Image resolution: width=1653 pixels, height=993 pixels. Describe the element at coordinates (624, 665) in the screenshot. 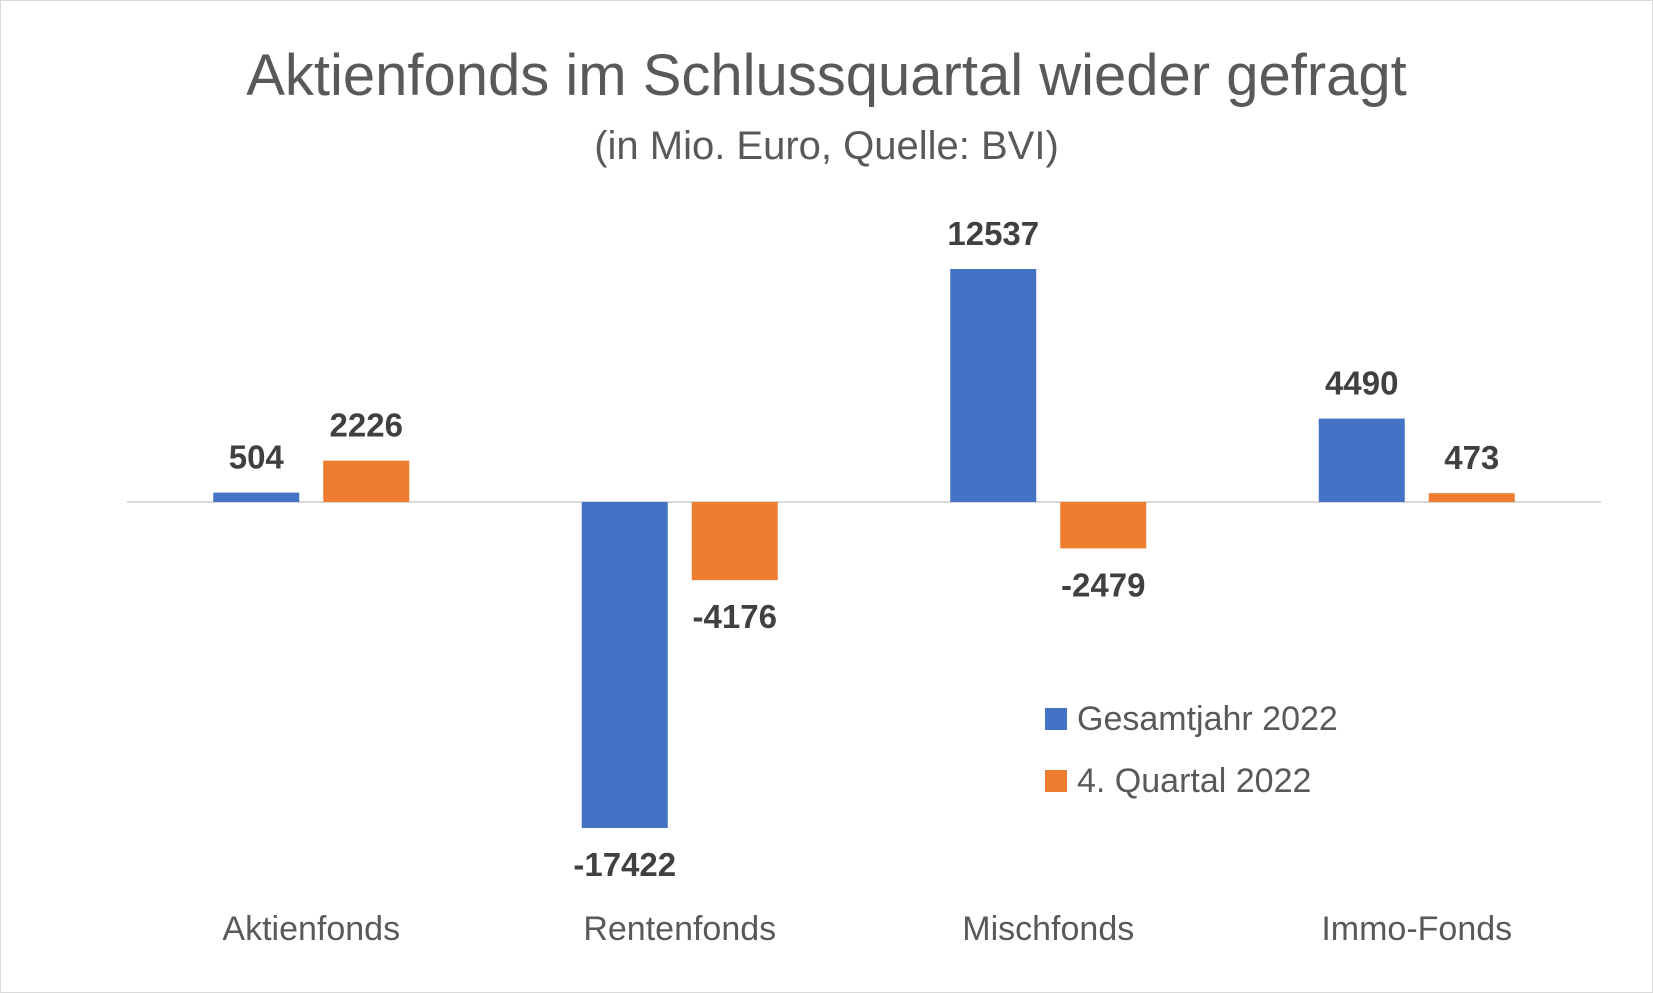

I see `bar-gesamtjahr-rentenfonds` at that location.